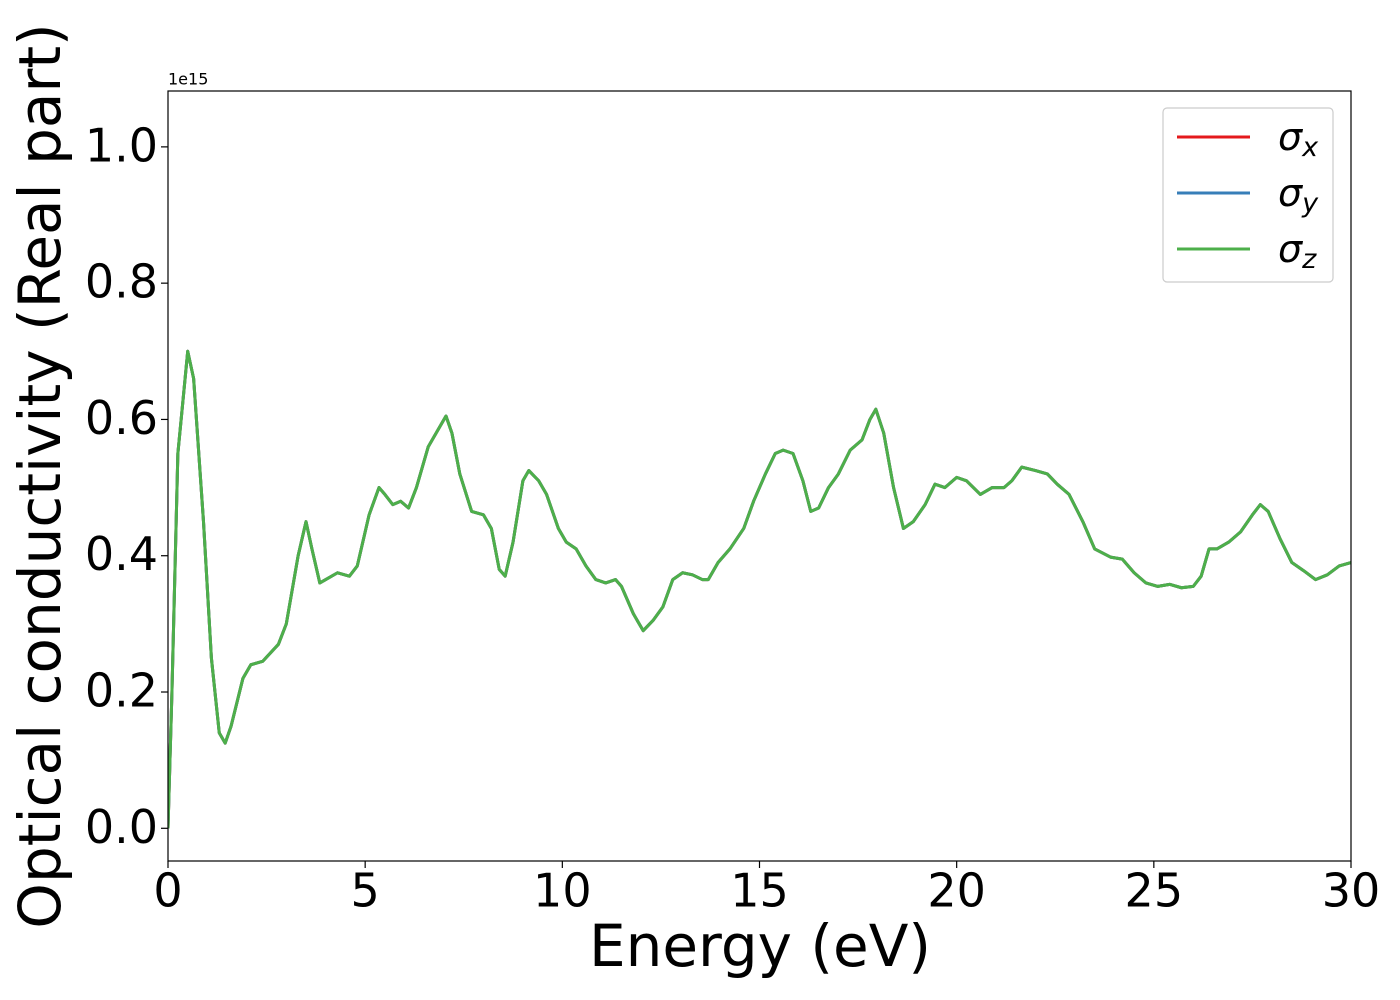 The height and width of the screenshot is (1000, 1400). Describe the element at coordinates (121, 418) in the screenshot. I see `y-tick-label: 0.6` at that location.